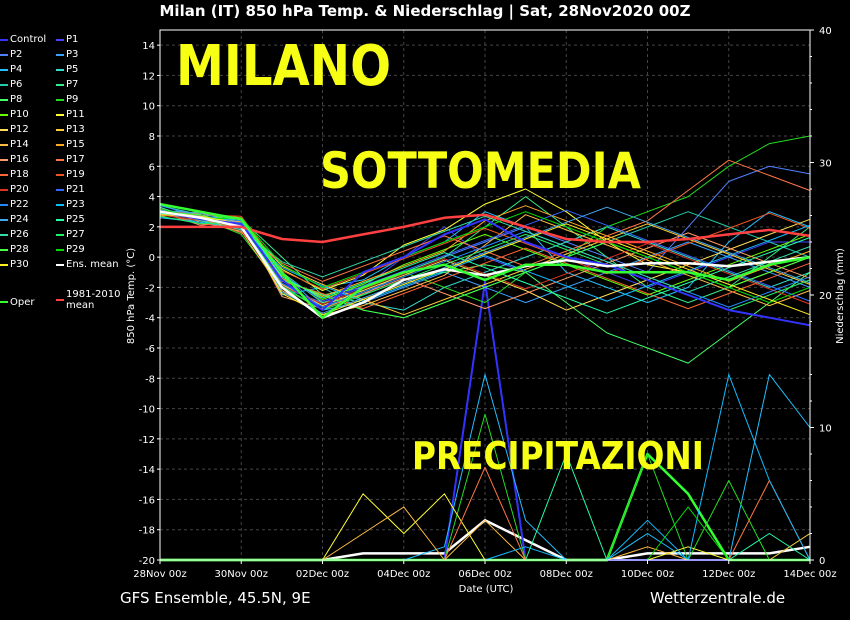 The image size is (850, 620). I want to click on y2-axis-label: Niederschlag (mm), so click(840, 296).